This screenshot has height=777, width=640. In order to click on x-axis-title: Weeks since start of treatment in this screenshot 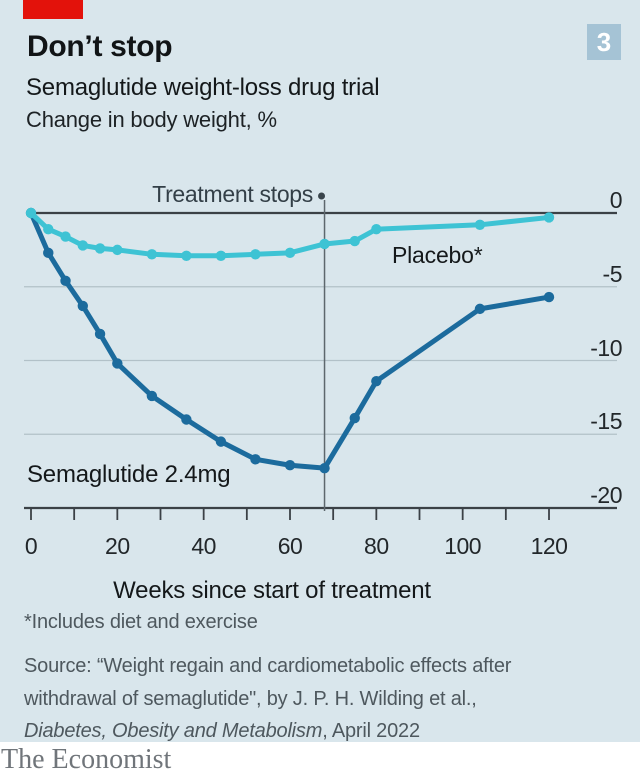, I will do `click(272, 590)`.